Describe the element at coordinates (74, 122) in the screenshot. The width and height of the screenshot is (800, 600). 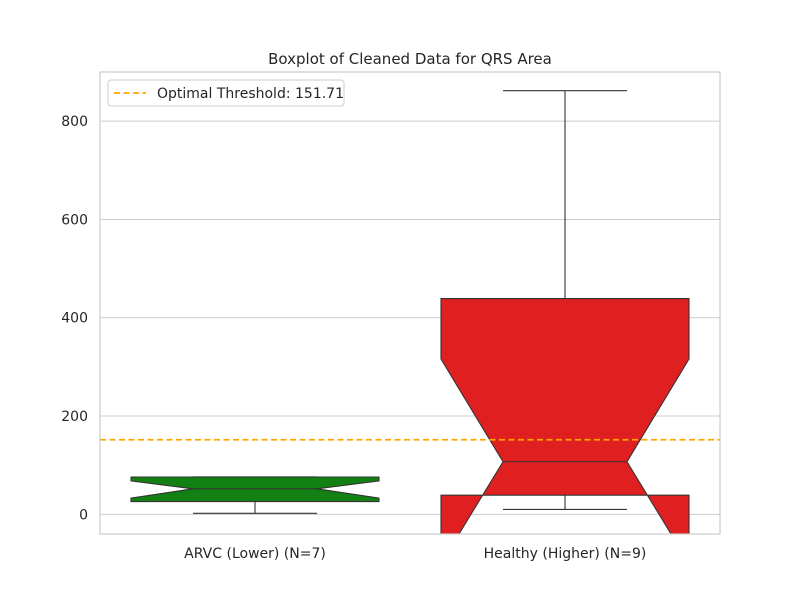
I see `y-tick-label-800: 800` at that location.